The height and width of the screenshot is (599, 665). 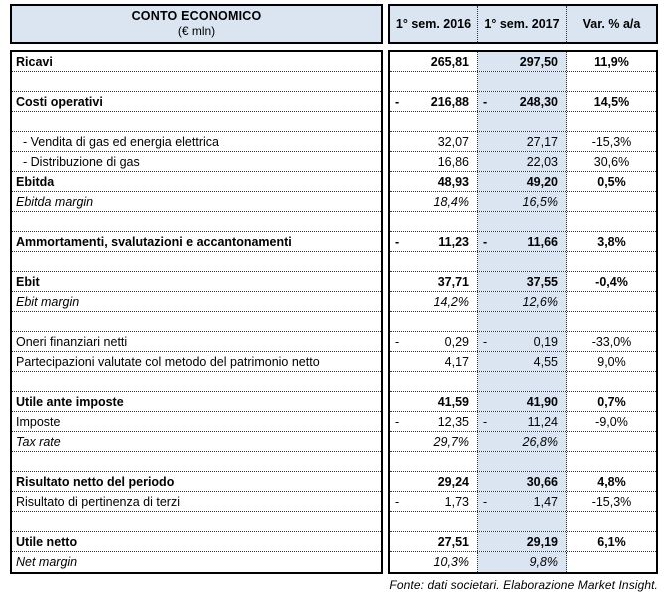 What do you see at coordinates (522, 421) in the screenshot?
I see `cell-2017: - 11,24` at bounding box center [522, 421].